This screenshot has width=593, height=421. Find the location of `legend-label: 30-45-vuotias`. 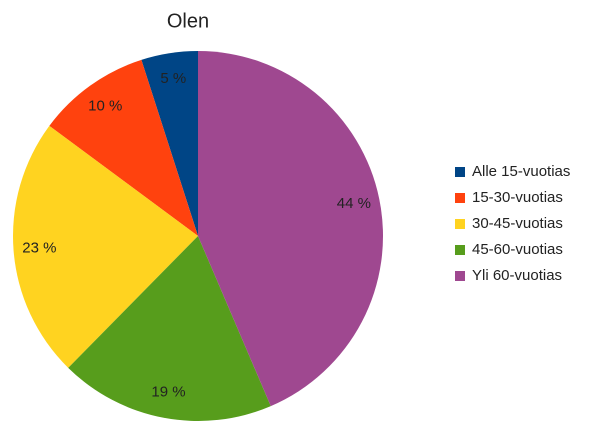

legend-label: 30-45-vuotias is located at coordinates (517, 223).